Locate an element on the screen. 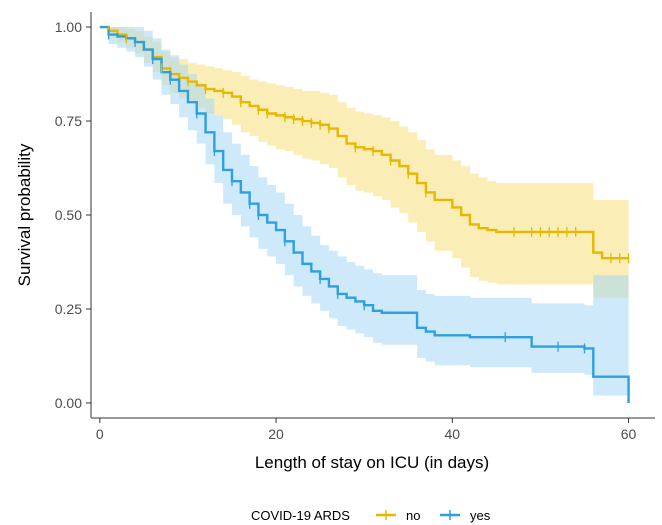 This screenshot has height=525, width=662. y-tick-label: 0.50 is located at coordinates (68, 215).